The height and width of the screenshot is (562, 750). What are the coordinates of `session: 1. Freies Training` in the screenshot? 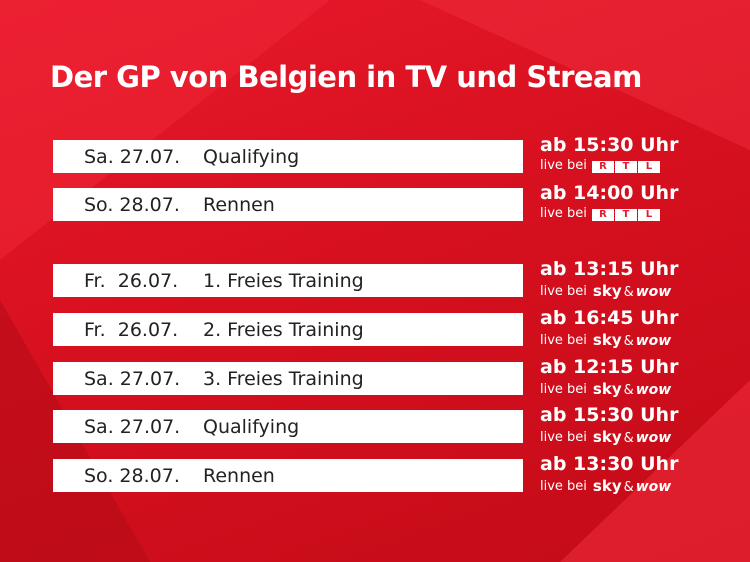 It's located at (283, 281).